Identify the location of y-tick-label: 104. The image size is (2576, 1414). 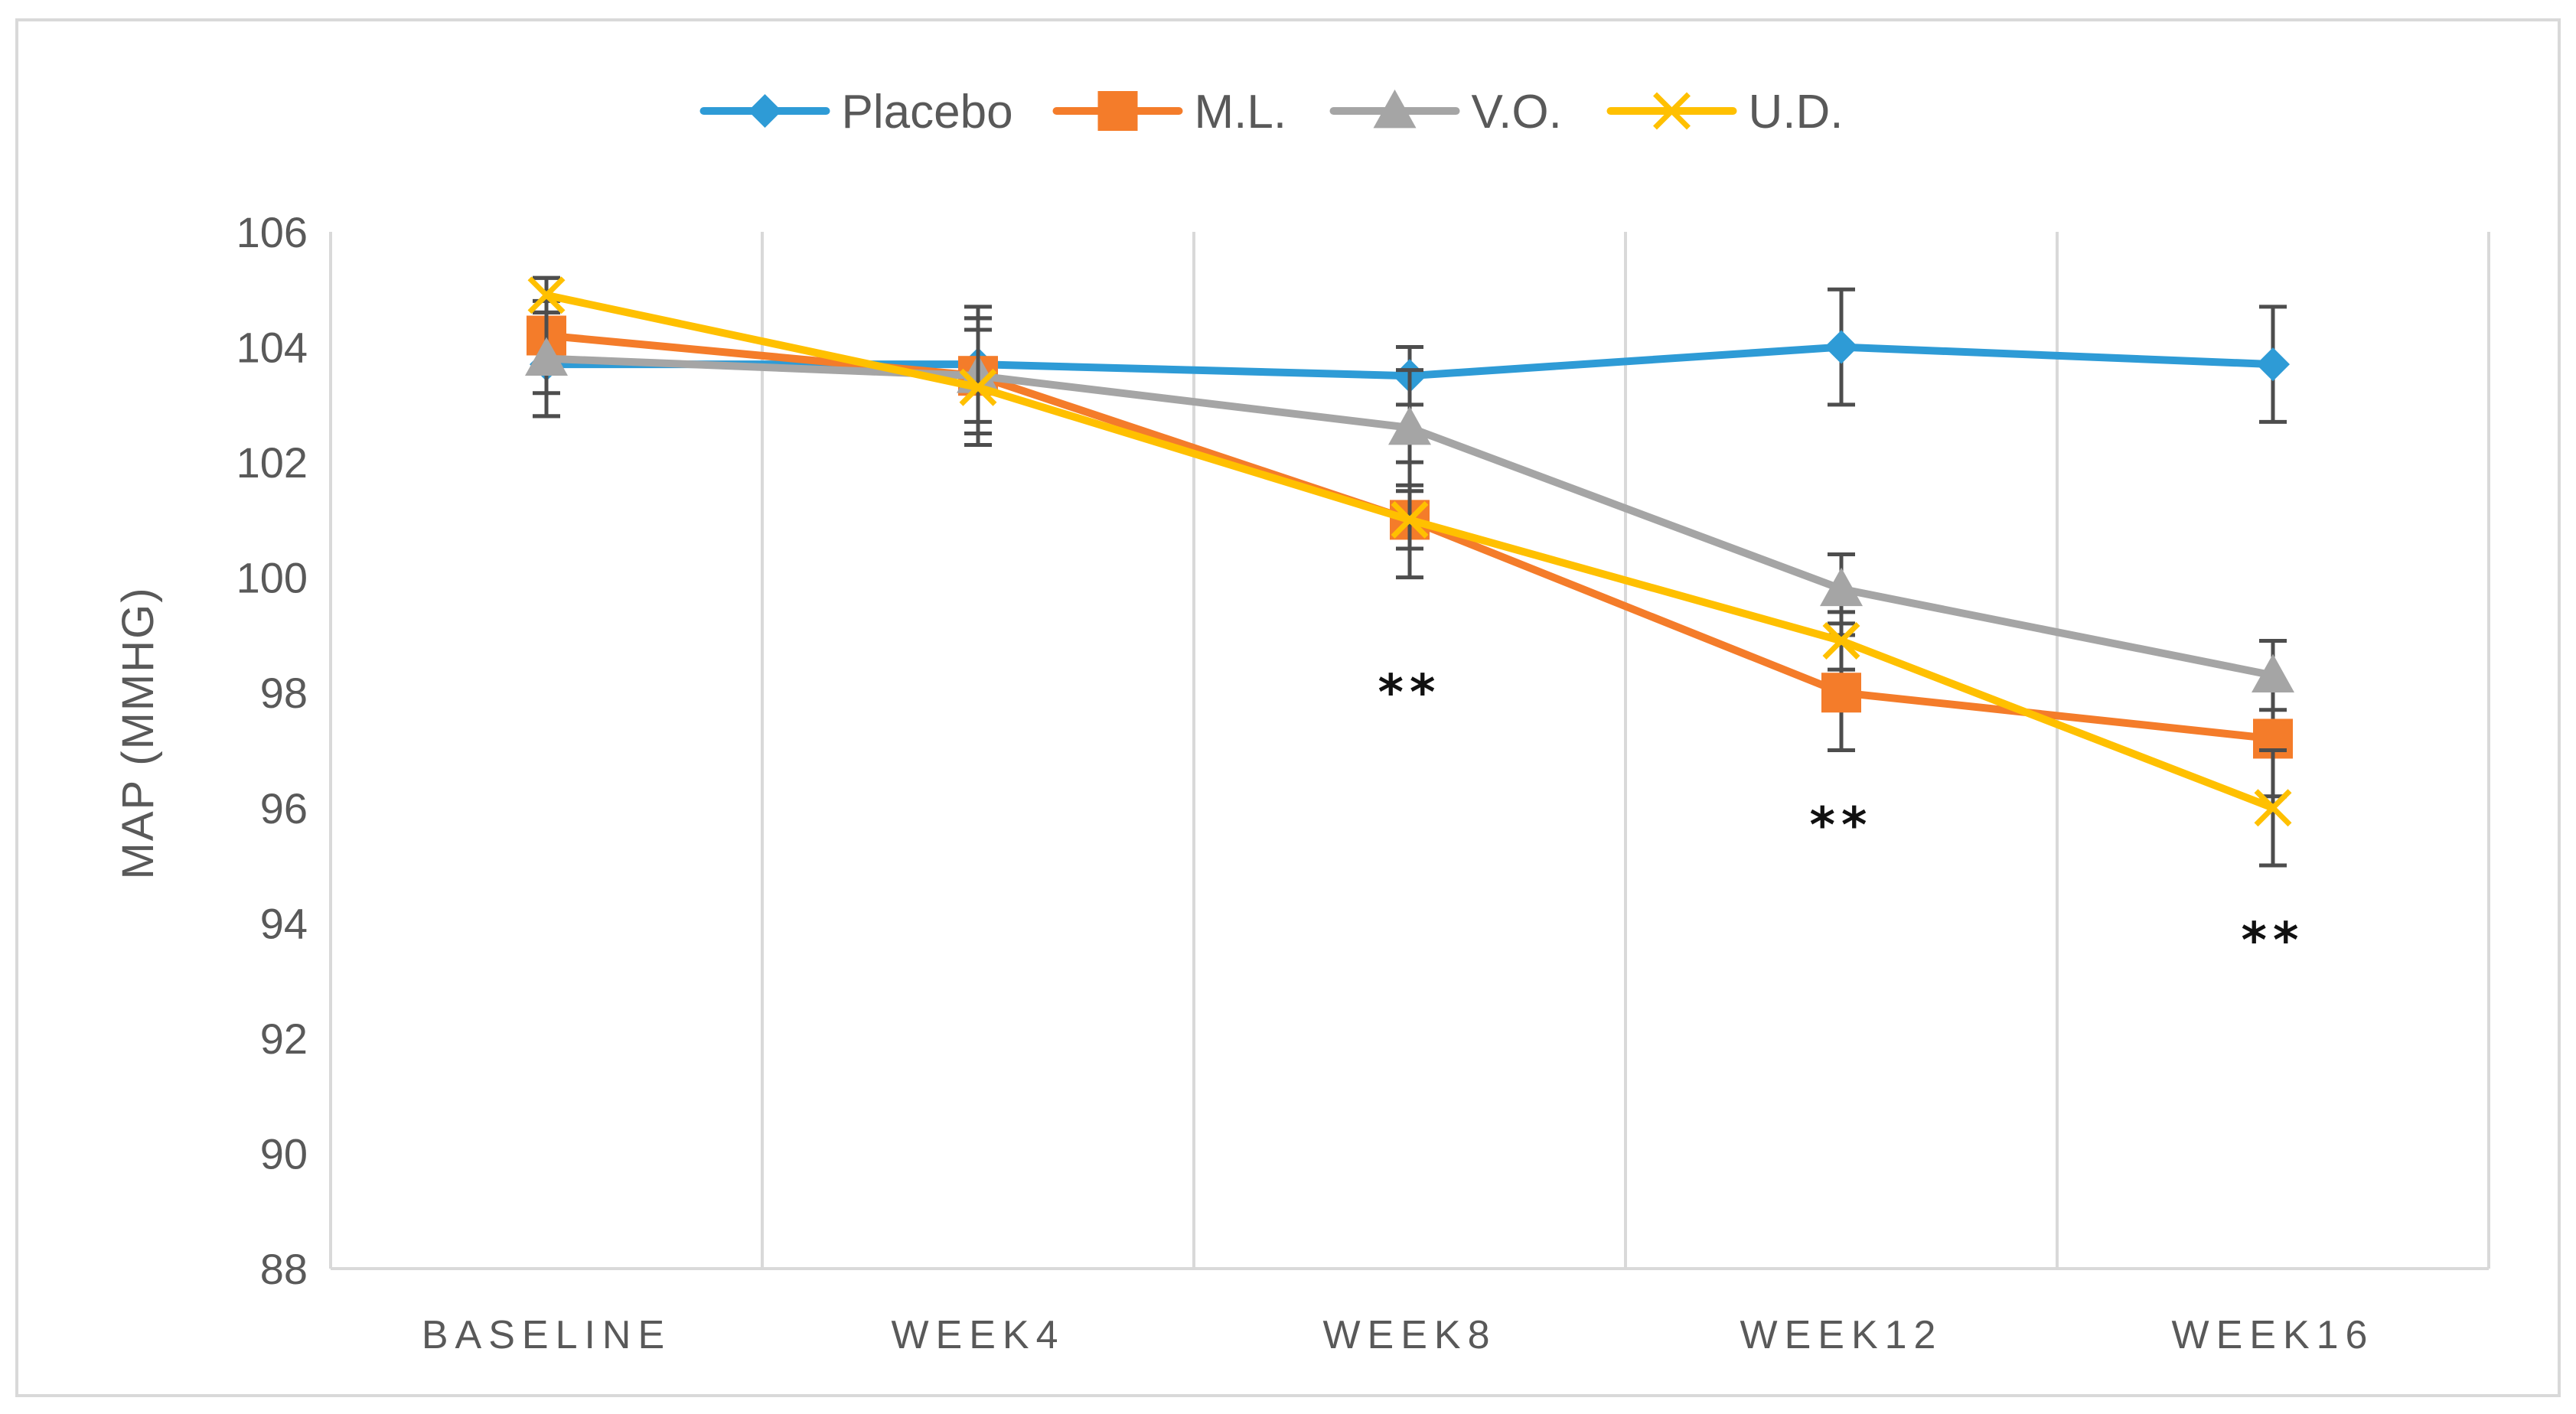
(272, 348).